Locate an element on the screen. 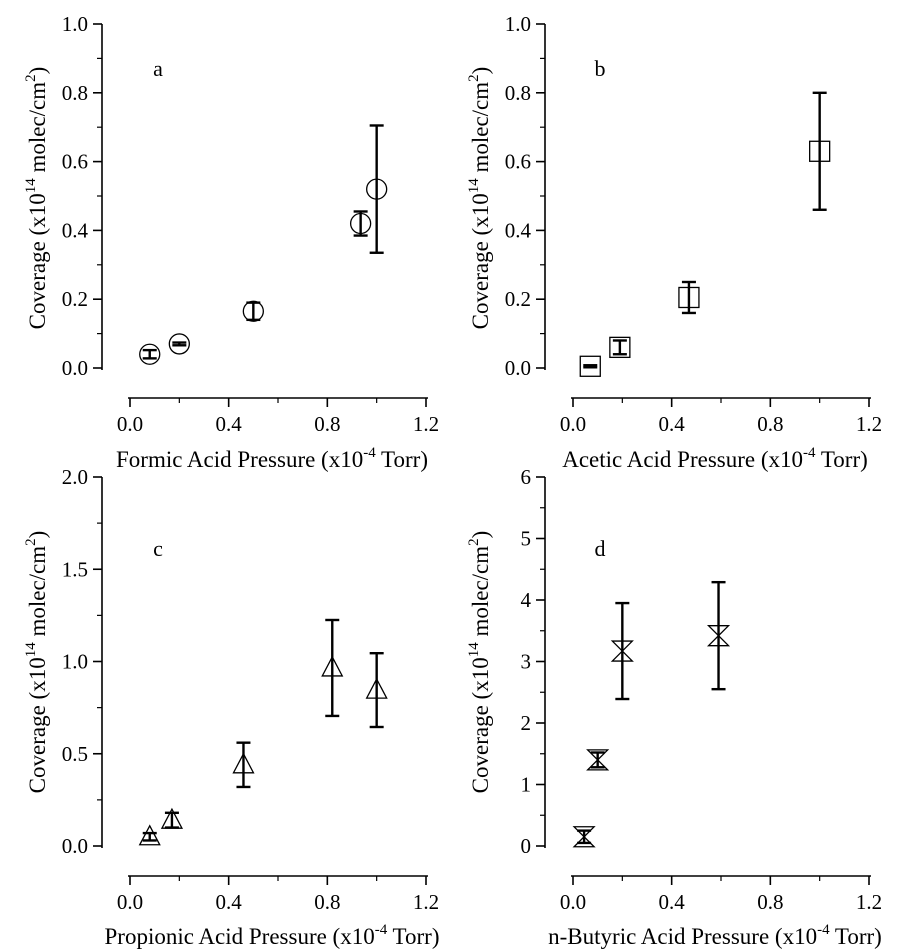  y-tick-label: 1 is located at coordinates (526, 785).